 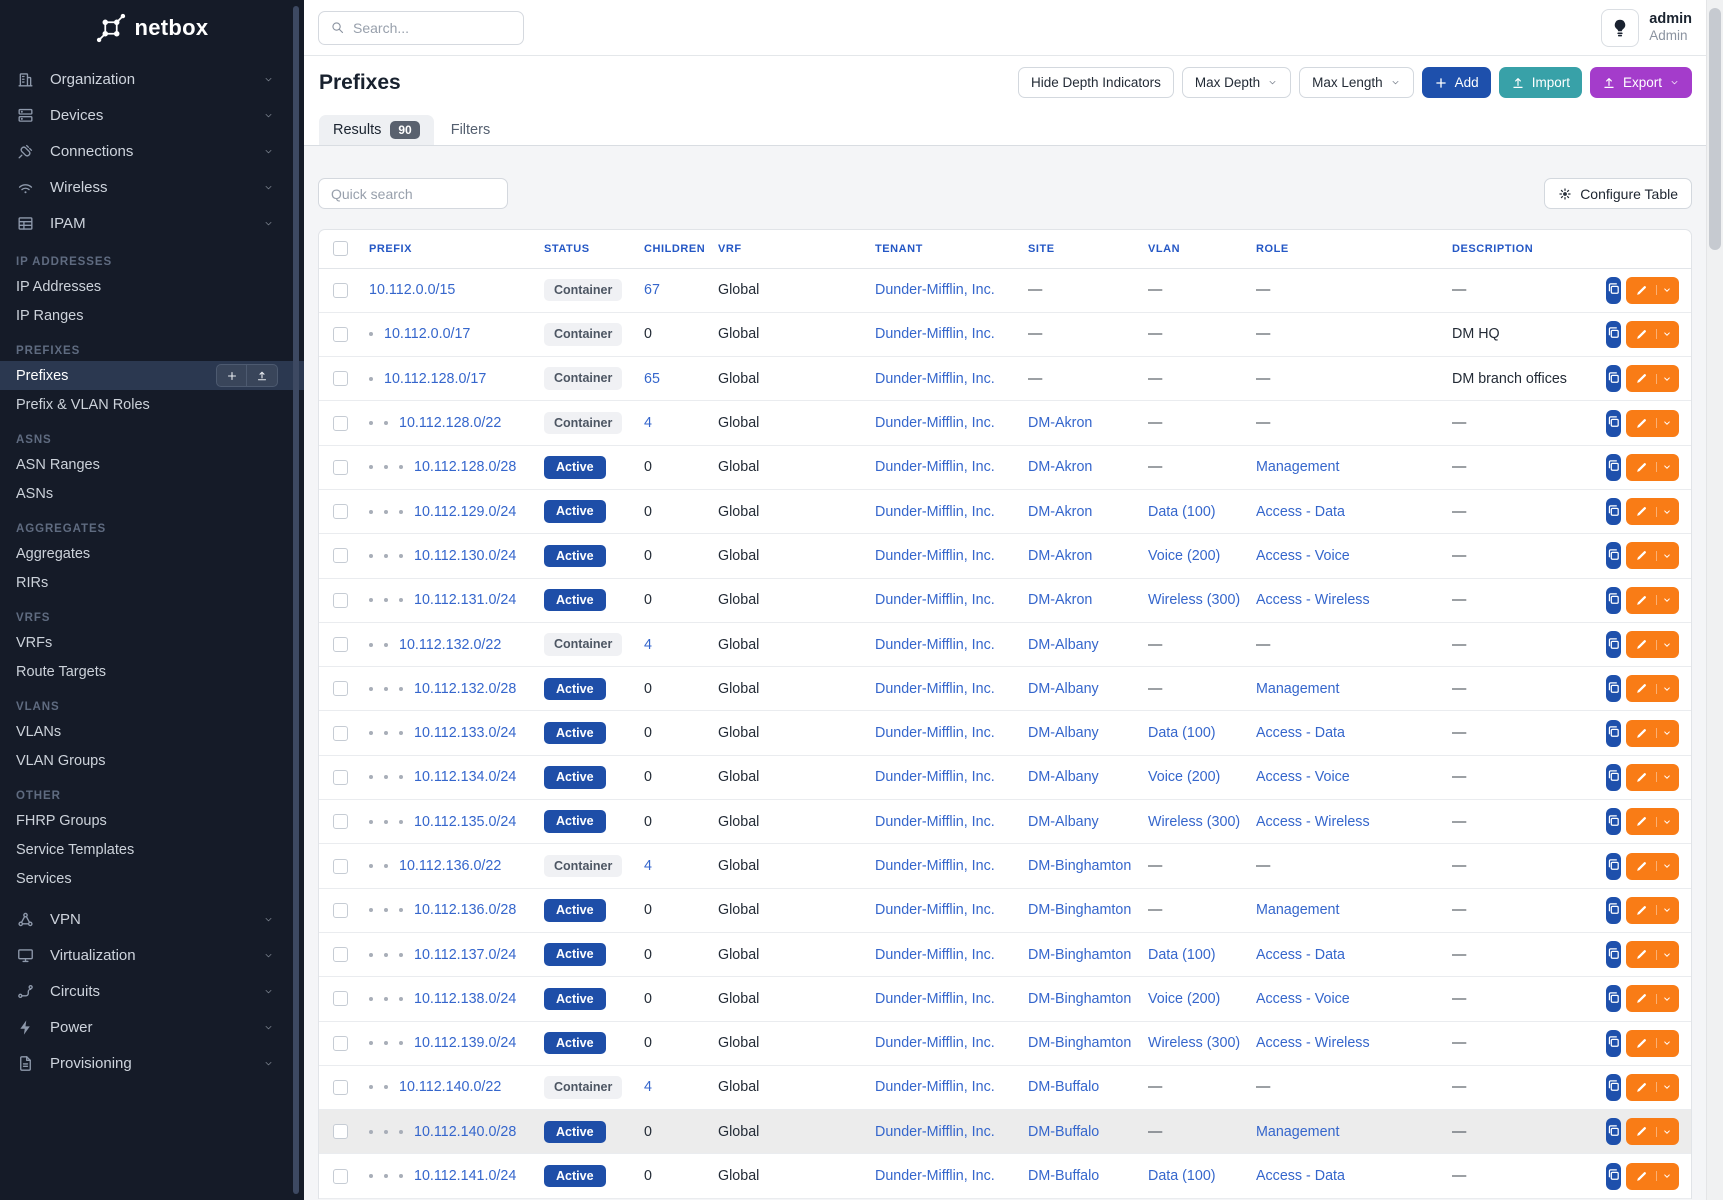 I want to click on page-scrollbar, so click(x=1714, y=600).